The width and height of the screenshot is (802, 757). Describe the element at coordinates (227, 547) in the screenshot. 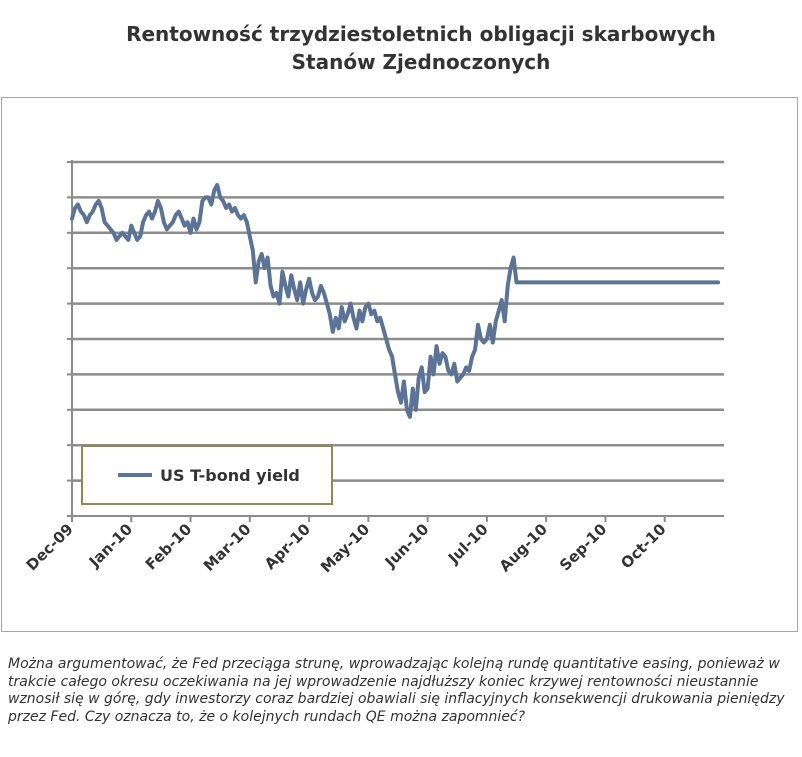

I see `x-tick-label: Mar-10` at that location.